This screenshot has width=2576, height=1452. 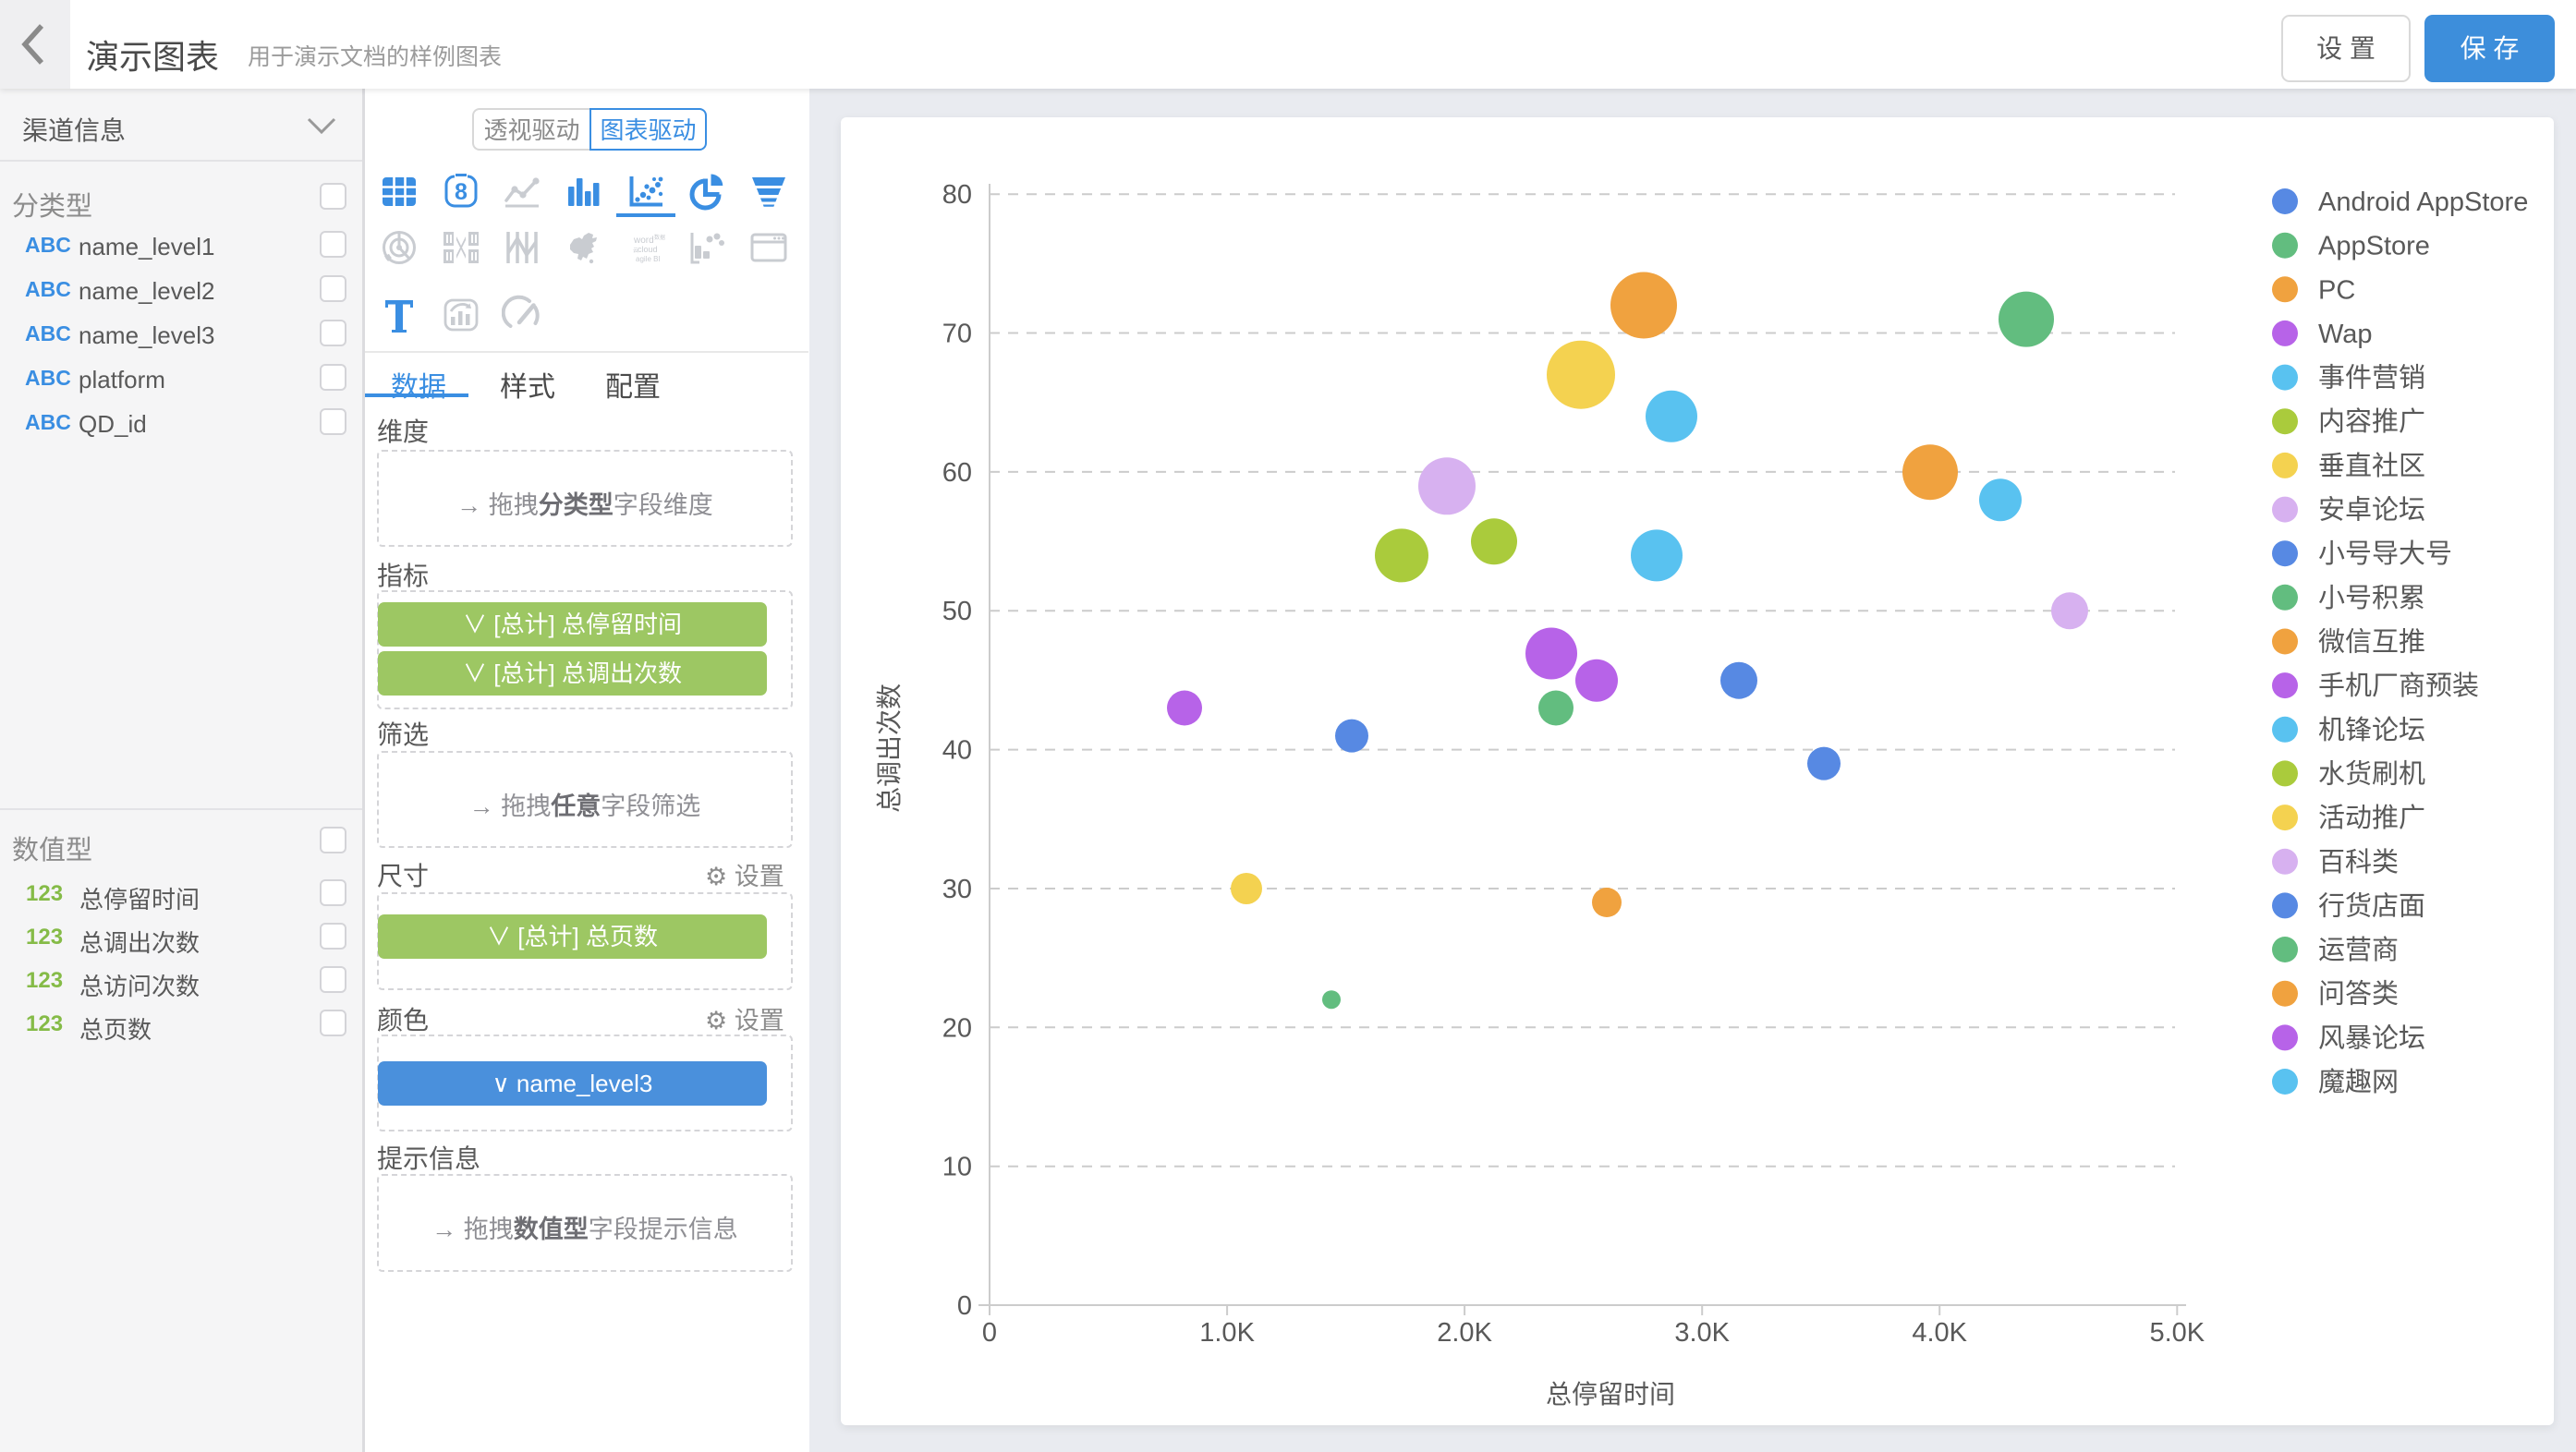 I want to click on svg-text: 水货刷机, so click(x=2371, y=773).